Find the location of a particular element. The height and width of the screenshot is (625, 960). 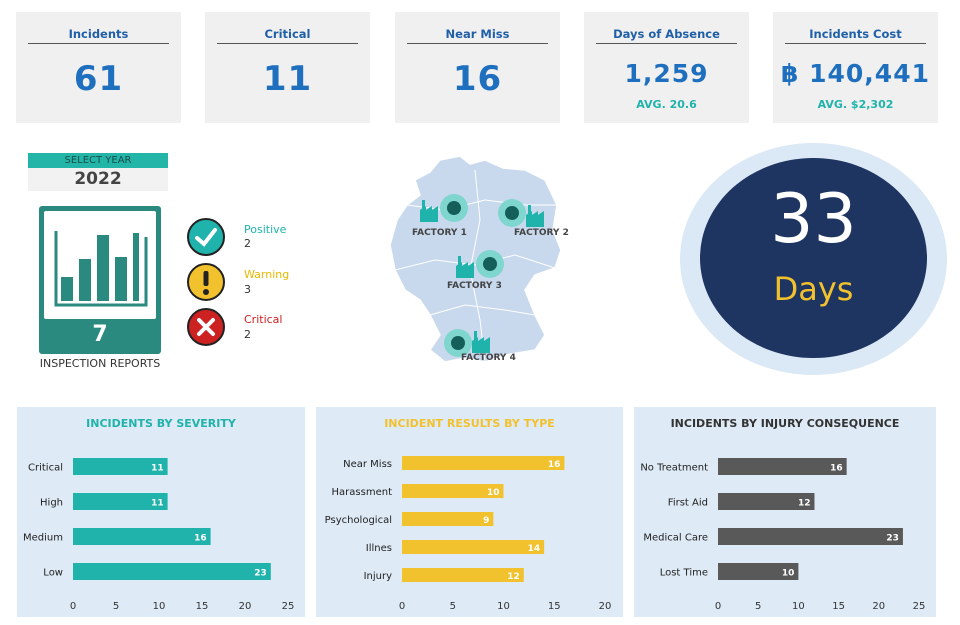

status-critical-label: Critical is located at coordinates (263, 319).